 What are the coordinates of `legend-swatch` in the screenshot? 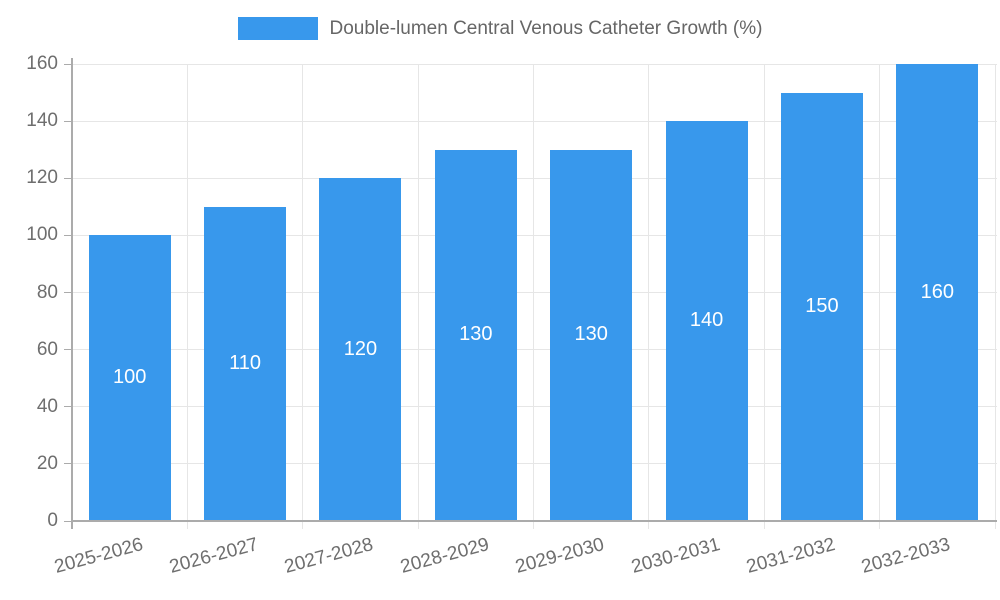 It's located at (277, 28).